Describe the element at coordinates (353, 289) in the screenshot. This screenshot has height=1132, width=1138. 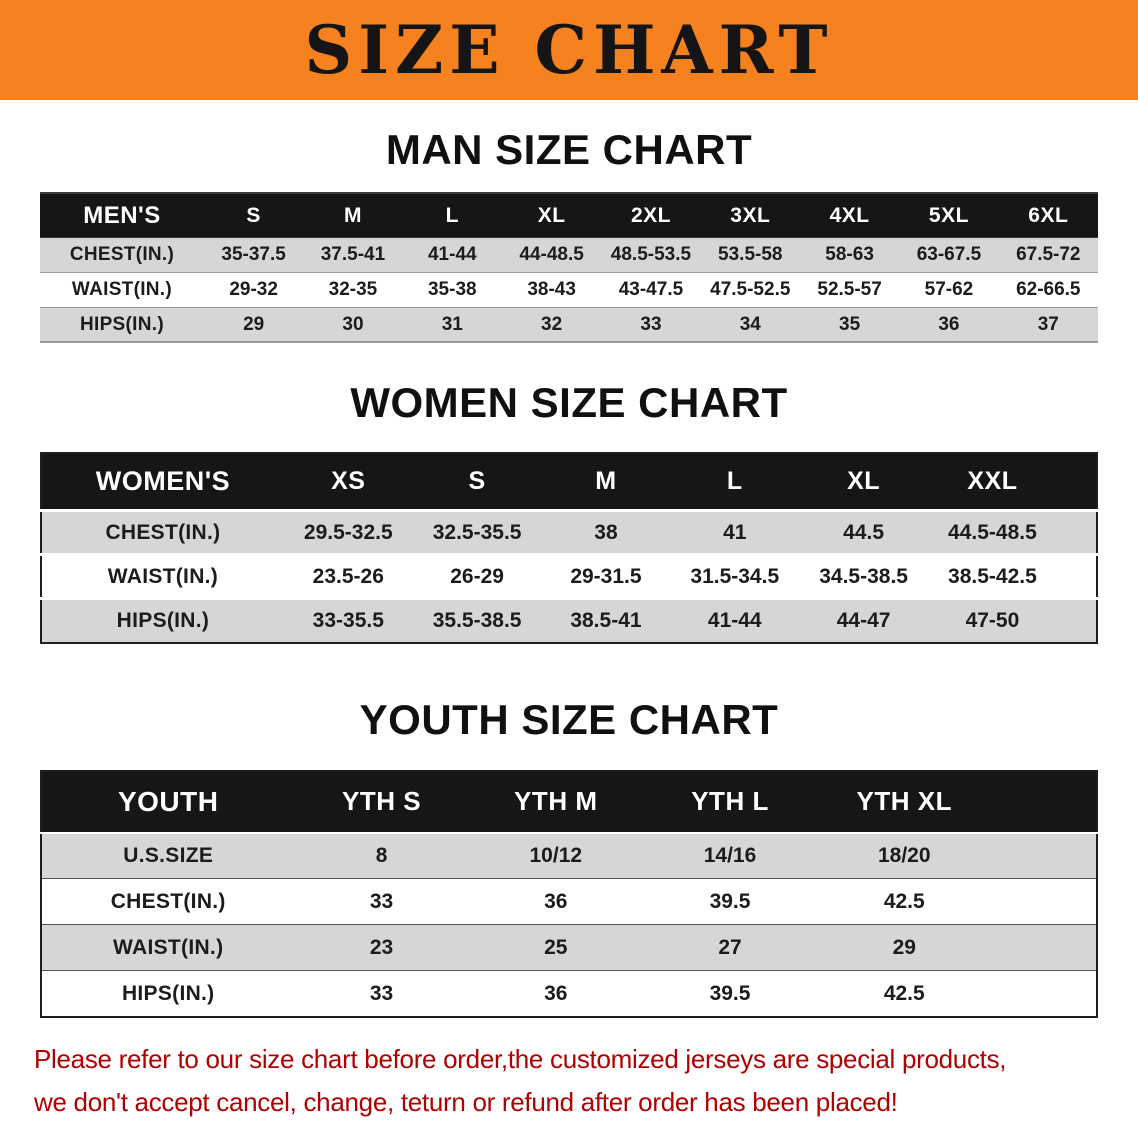
I see `size-value-cell: 32-35` at that location.